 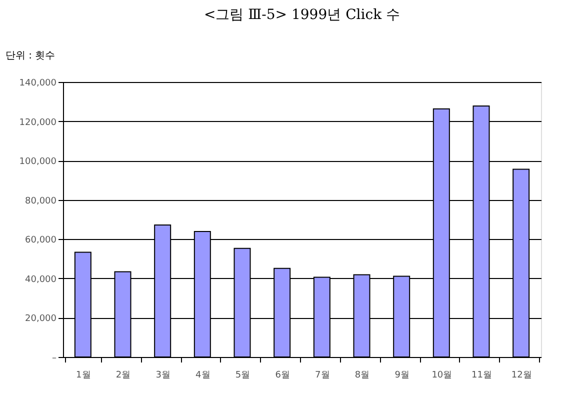 I want to click on x-tick-label: 1월, so click(x=83, y=375).